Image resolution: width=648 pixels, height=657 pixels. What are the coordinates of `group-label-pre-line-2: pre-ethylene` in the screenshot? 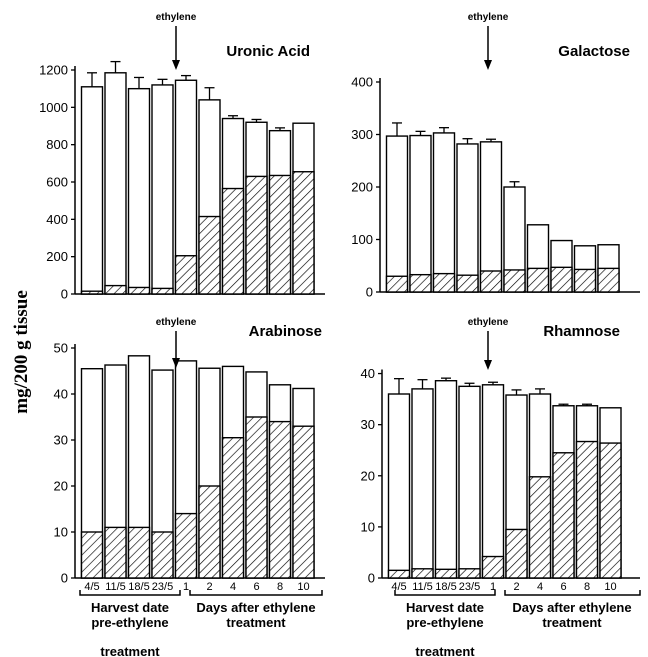 It's located at (129, 622).